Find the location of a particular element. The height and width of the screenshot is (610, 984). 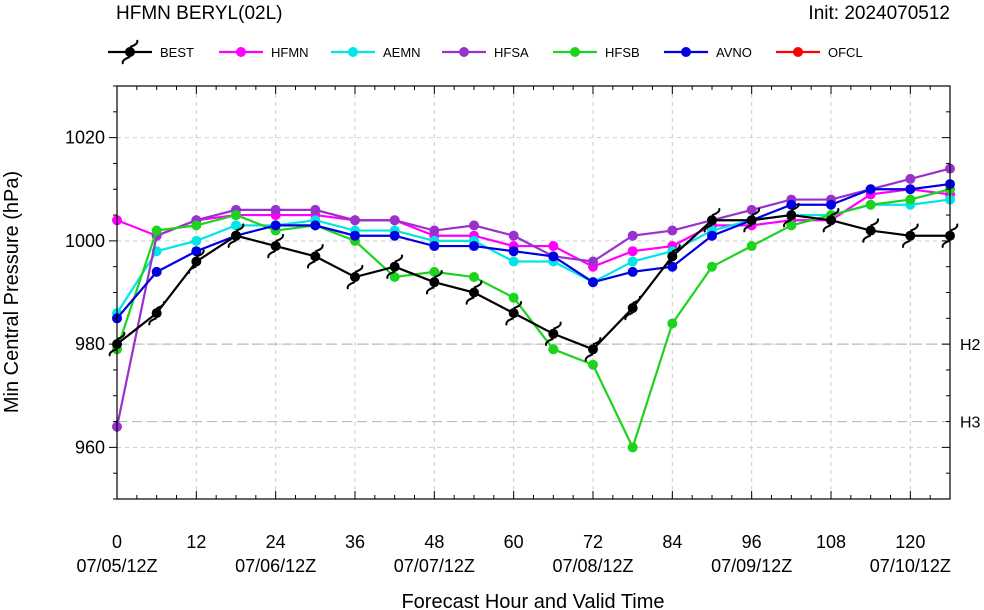

y-tick-label: 1000 is located at coordinates (85, 241).